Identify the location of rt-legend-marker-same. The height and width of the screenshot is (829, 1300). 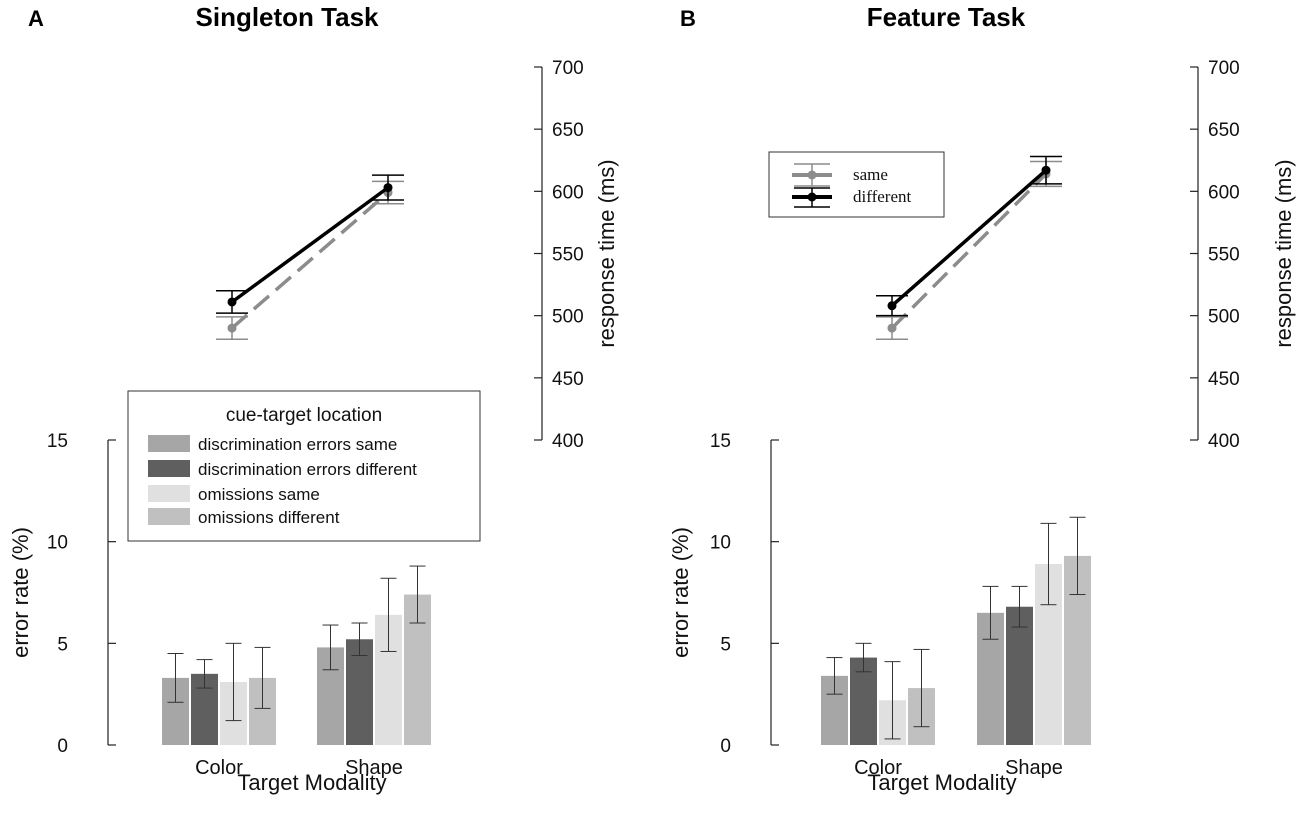
(812, 175).